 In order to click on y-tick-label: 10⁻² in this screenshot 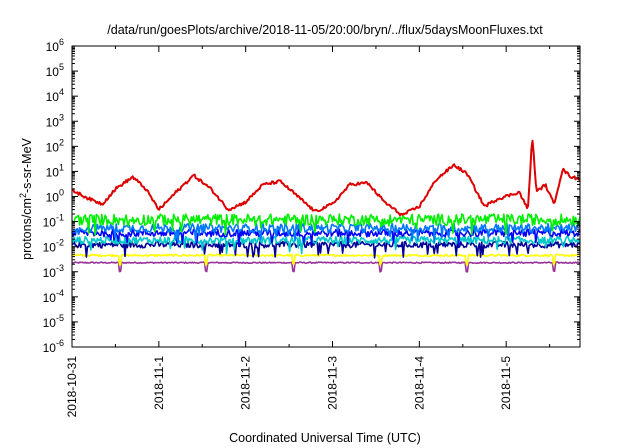, I will do `click(53, 246)`.